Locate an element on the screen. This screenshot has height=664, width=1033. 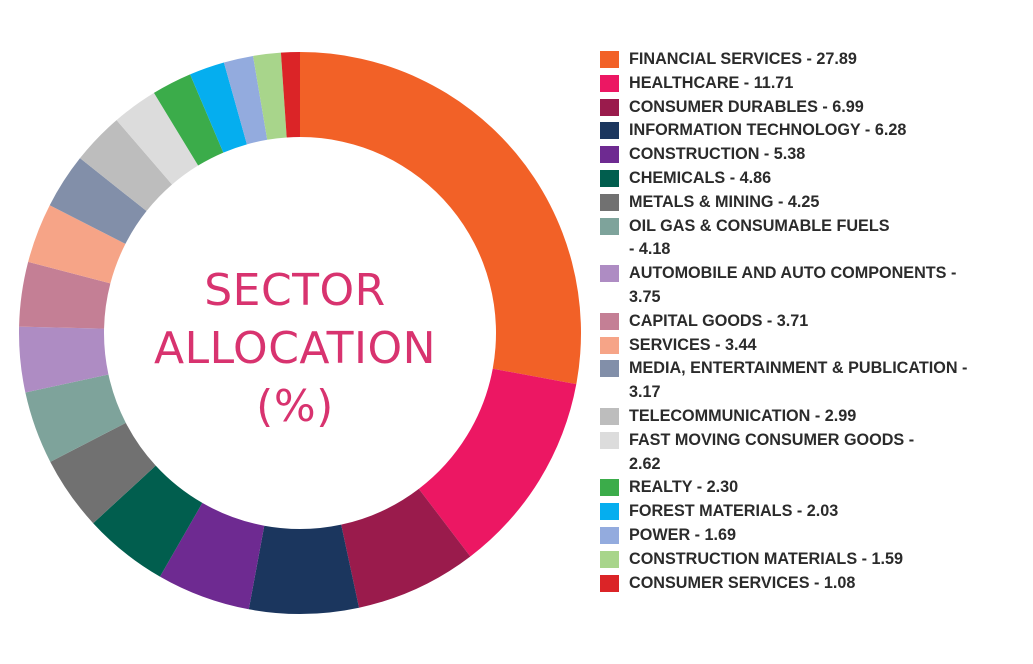
pie-slice-information-technology is located at coordinates (304, 569).